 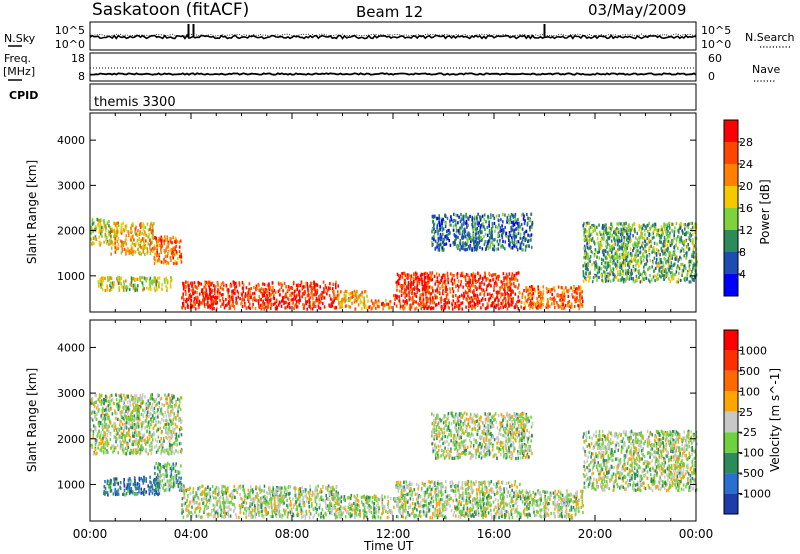 I want to click on y-tick-label: 3000, so click(x=71, y=185).